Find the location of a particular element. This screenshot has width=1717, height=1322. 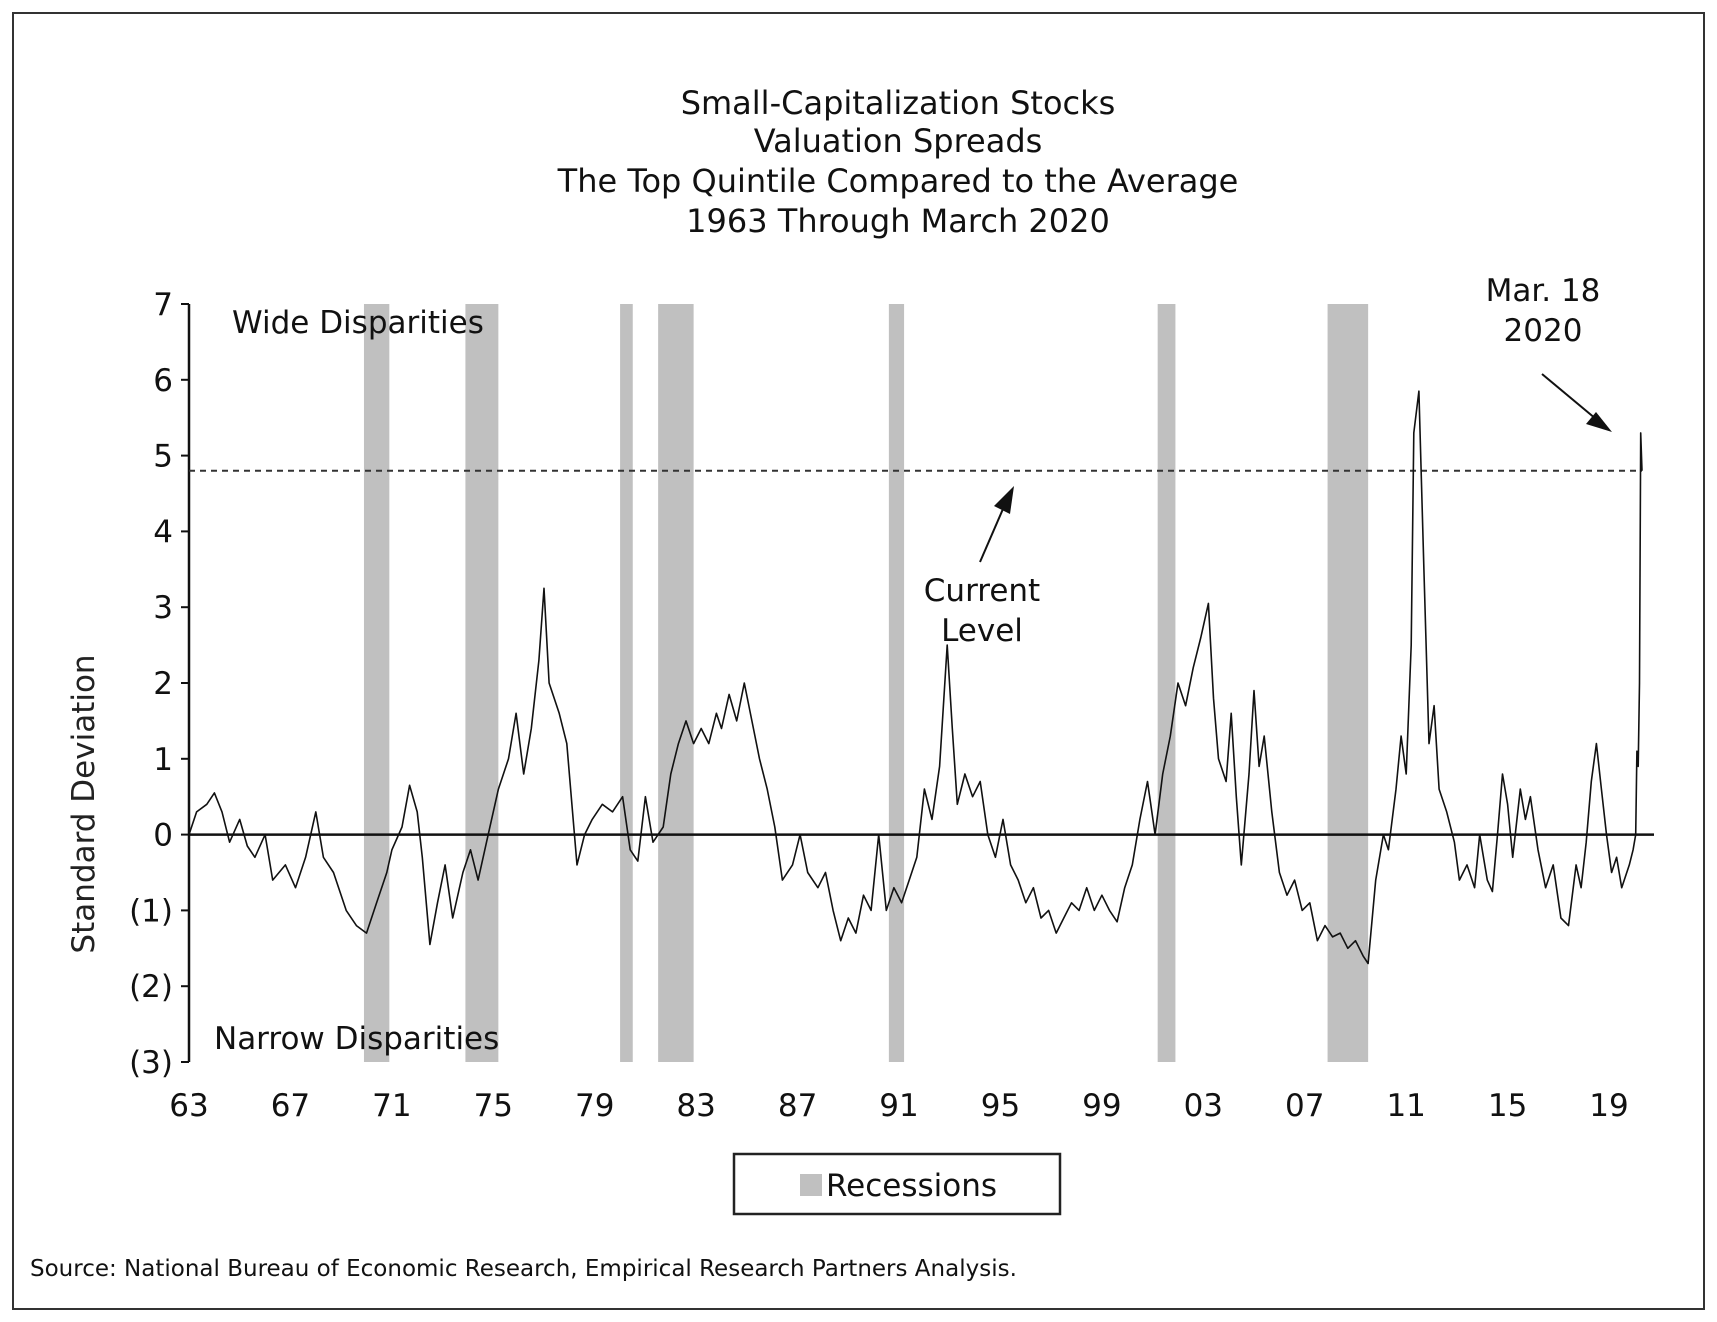

x-tick-labels: 63 67 71 75 79 83 87 91 95 99 03 07 11 15 19 is located at coordinates (898, 1106).